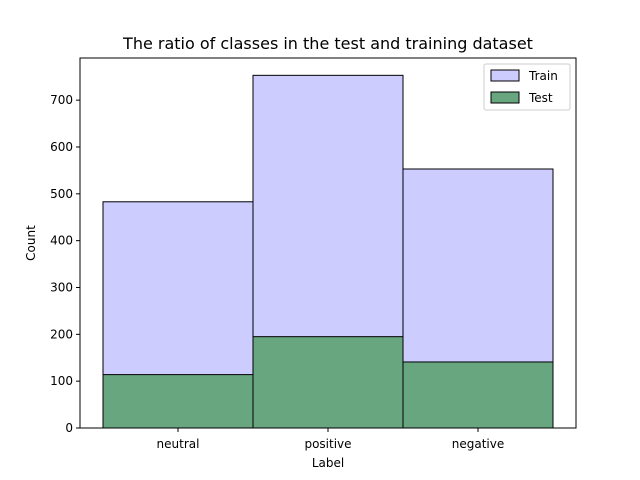 The height and width of the screenshot is (480, 640). I want to click on bar-test-neutral, so click(178, 401).